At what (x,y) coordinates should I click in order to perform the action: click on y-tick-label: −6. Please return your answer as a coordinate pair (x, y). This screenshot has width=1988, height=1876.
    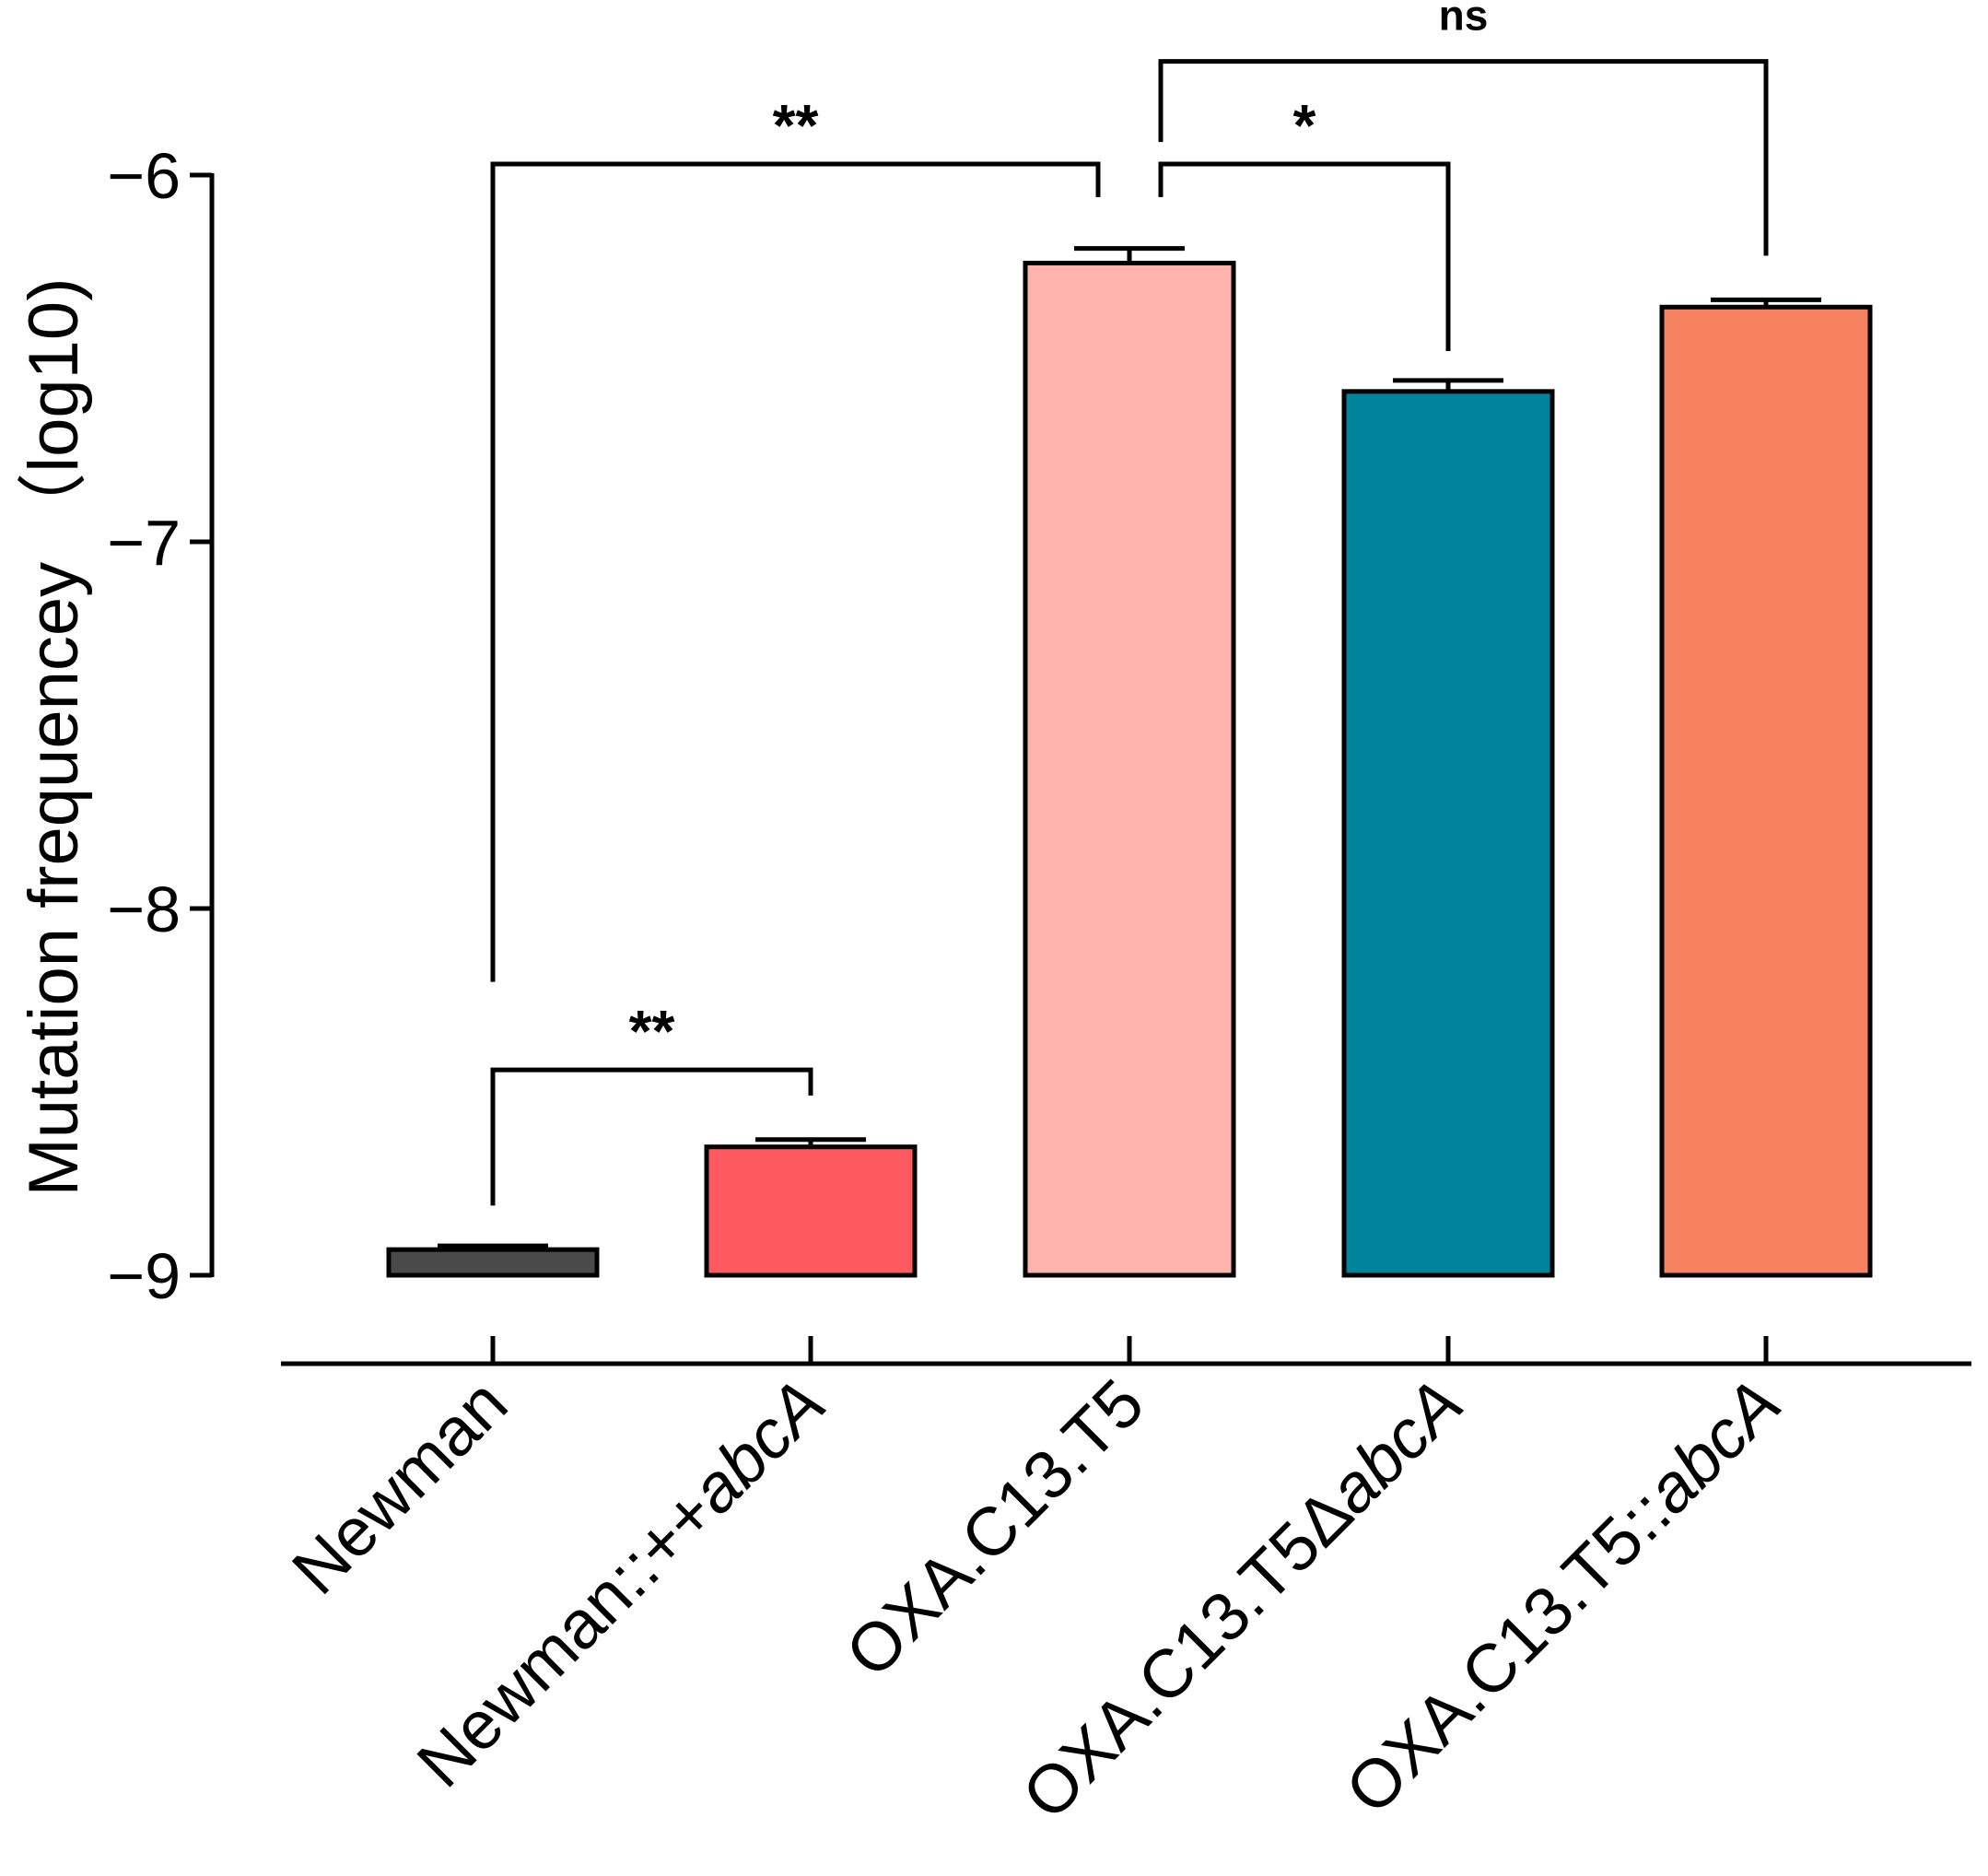
    Looking at the image, I should click on (144, 176).